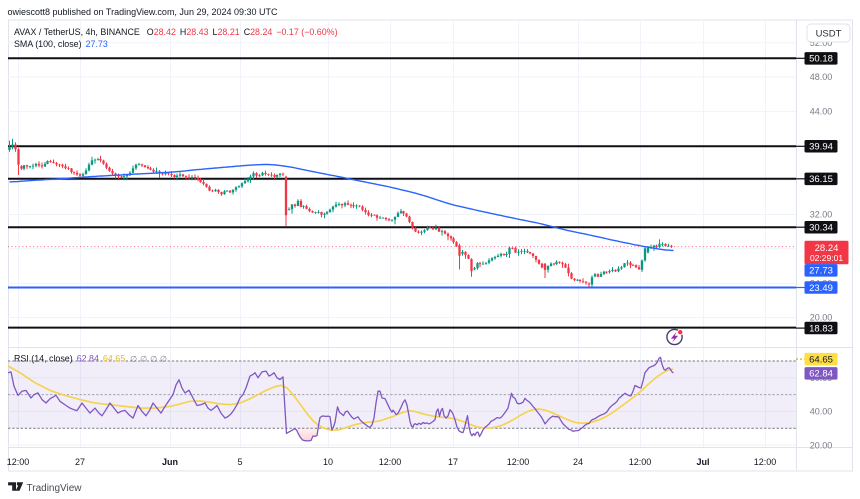 The height and width of the screenshot is (499, 860). Describe the element at coordinates (821, 329) in the screenshot. I see `svg-text: 18.83` at that location.